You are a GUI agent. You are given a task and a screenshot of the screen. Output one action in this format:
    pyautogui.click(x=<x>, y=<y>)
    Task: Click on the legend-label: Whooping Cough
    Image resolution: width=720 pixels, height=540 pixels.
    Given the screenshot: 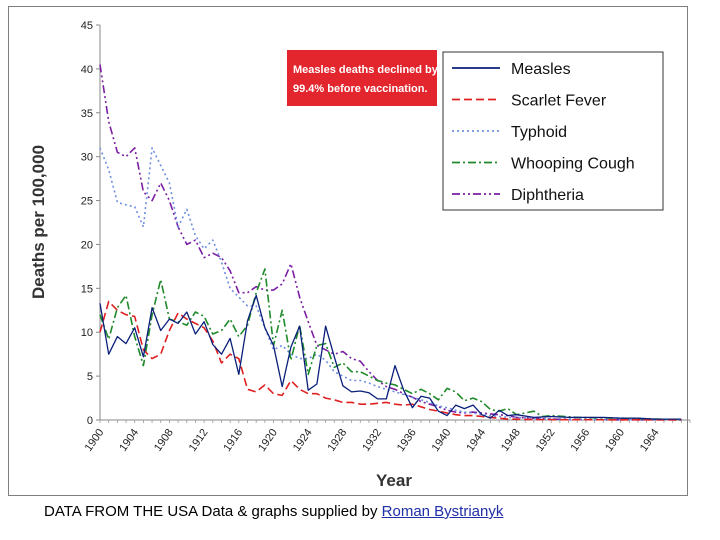 What is the action you would take?
    pyautogui.click(x=573, y=164)
    